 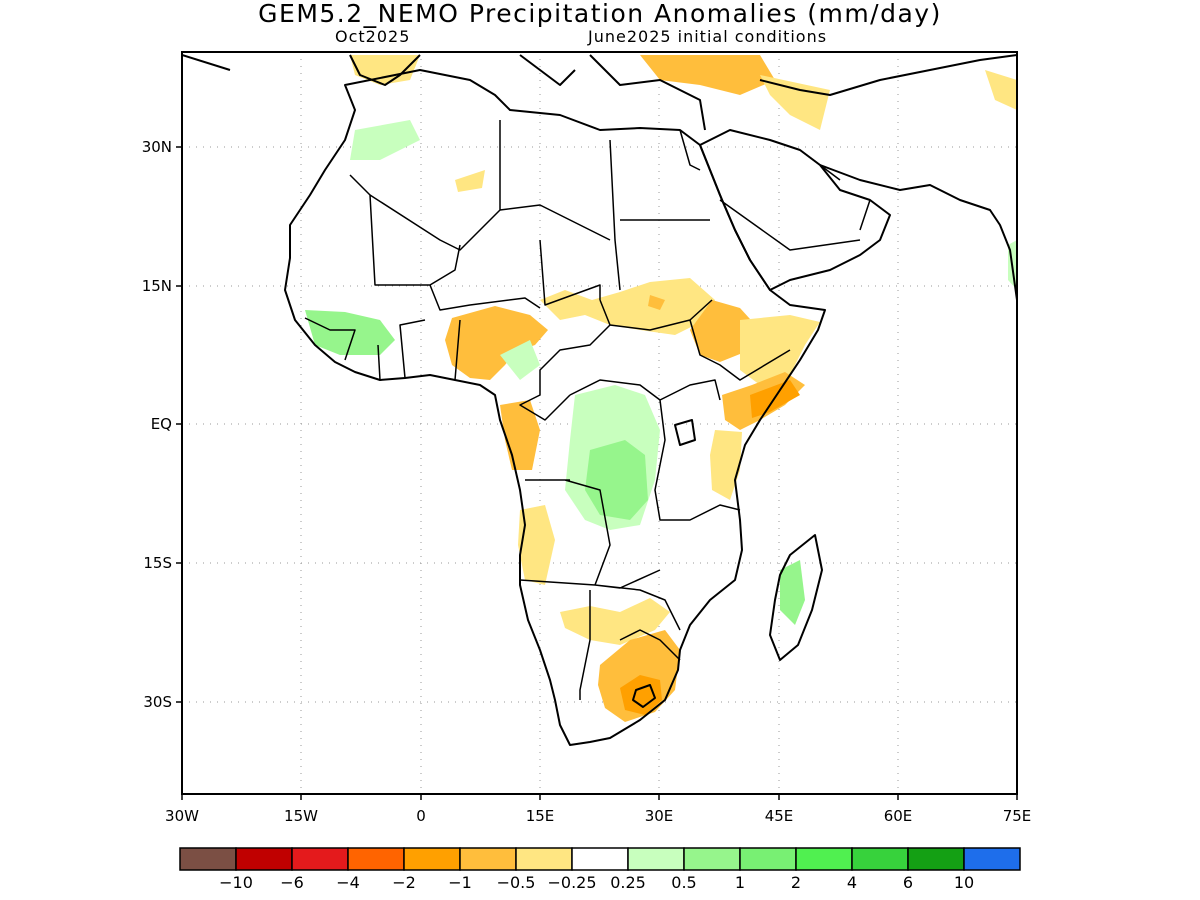 I want to click on colorbar-label: 6, so click(x=908, y=882).